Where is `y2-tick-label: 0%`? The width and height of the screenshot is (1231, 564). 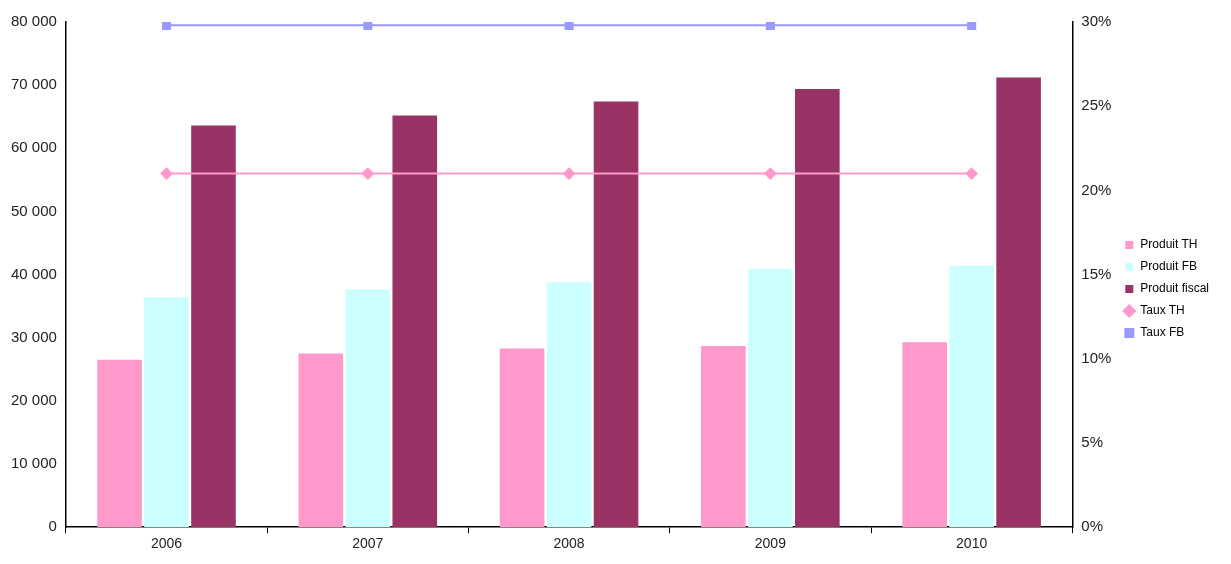 y2-tick-label: 0% is located at coordinates (1092, 526).